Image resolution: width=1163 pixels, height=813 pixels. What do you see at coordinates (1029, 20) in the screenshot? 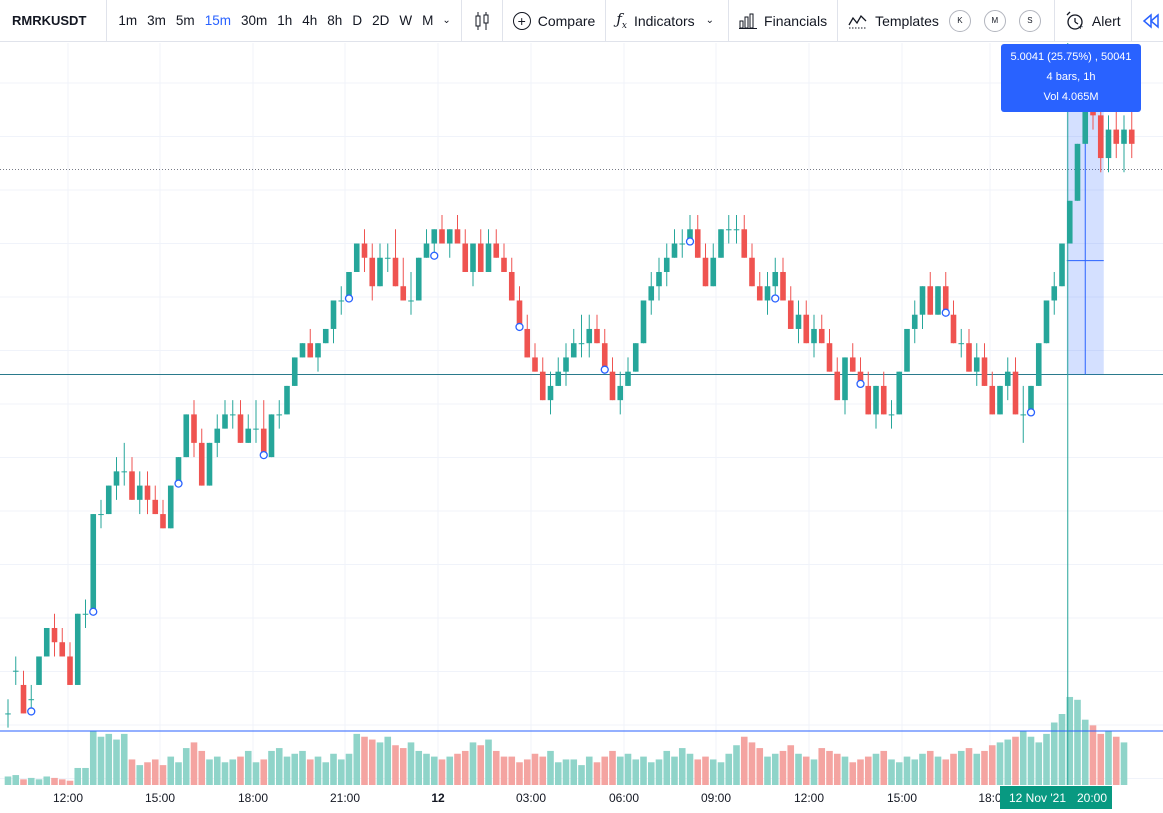
I see `s-button: S` at bounding box center [1029, 20].